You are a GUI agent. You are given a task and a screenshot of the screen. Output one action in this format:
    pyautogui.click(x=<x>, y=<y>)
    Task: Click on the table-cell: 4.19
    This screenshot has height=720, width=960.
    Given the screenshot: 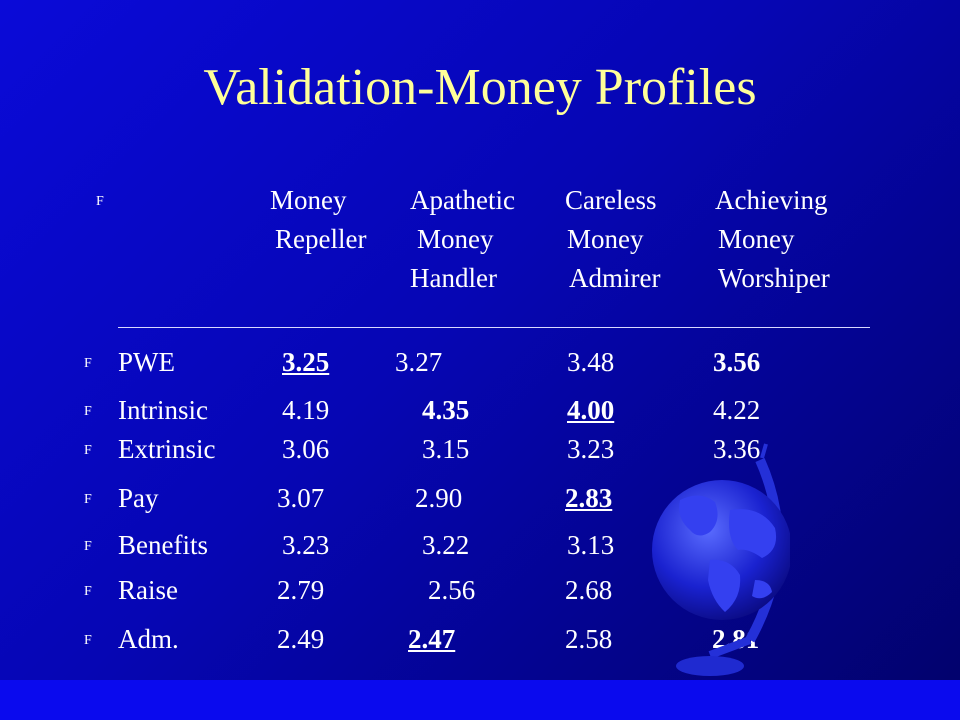 What is the action you would take?
    pyautogui.click(x=306, y=410)
    